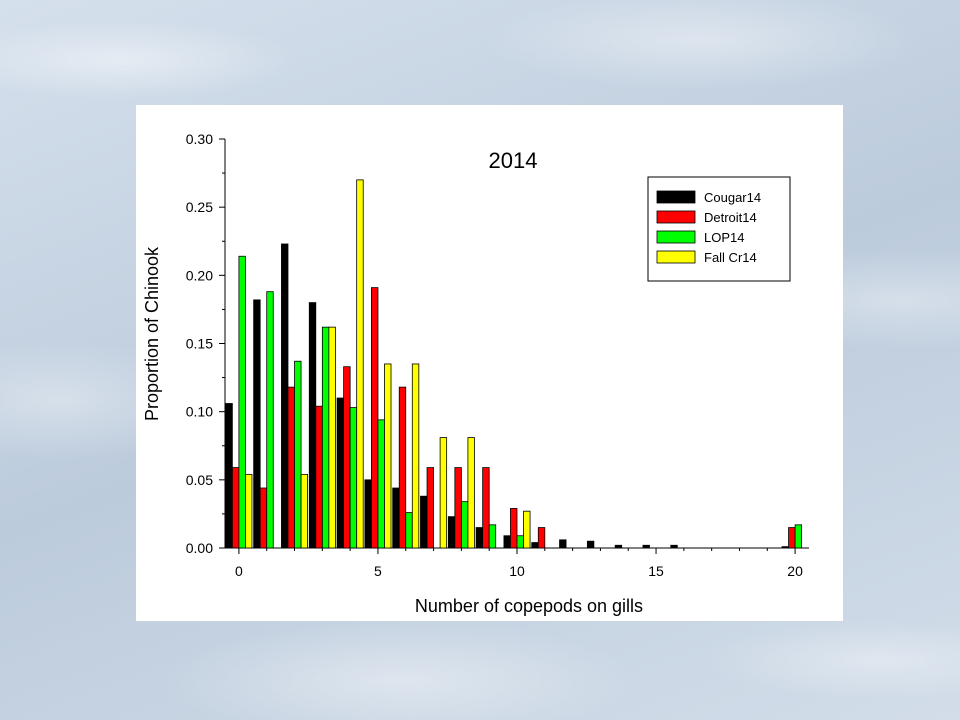 The height and width of the screenshot is (720, 960). Describe the element at coordinates (199, 344) in the screenshot. I see `y-tick-label: 0.15` at that location.